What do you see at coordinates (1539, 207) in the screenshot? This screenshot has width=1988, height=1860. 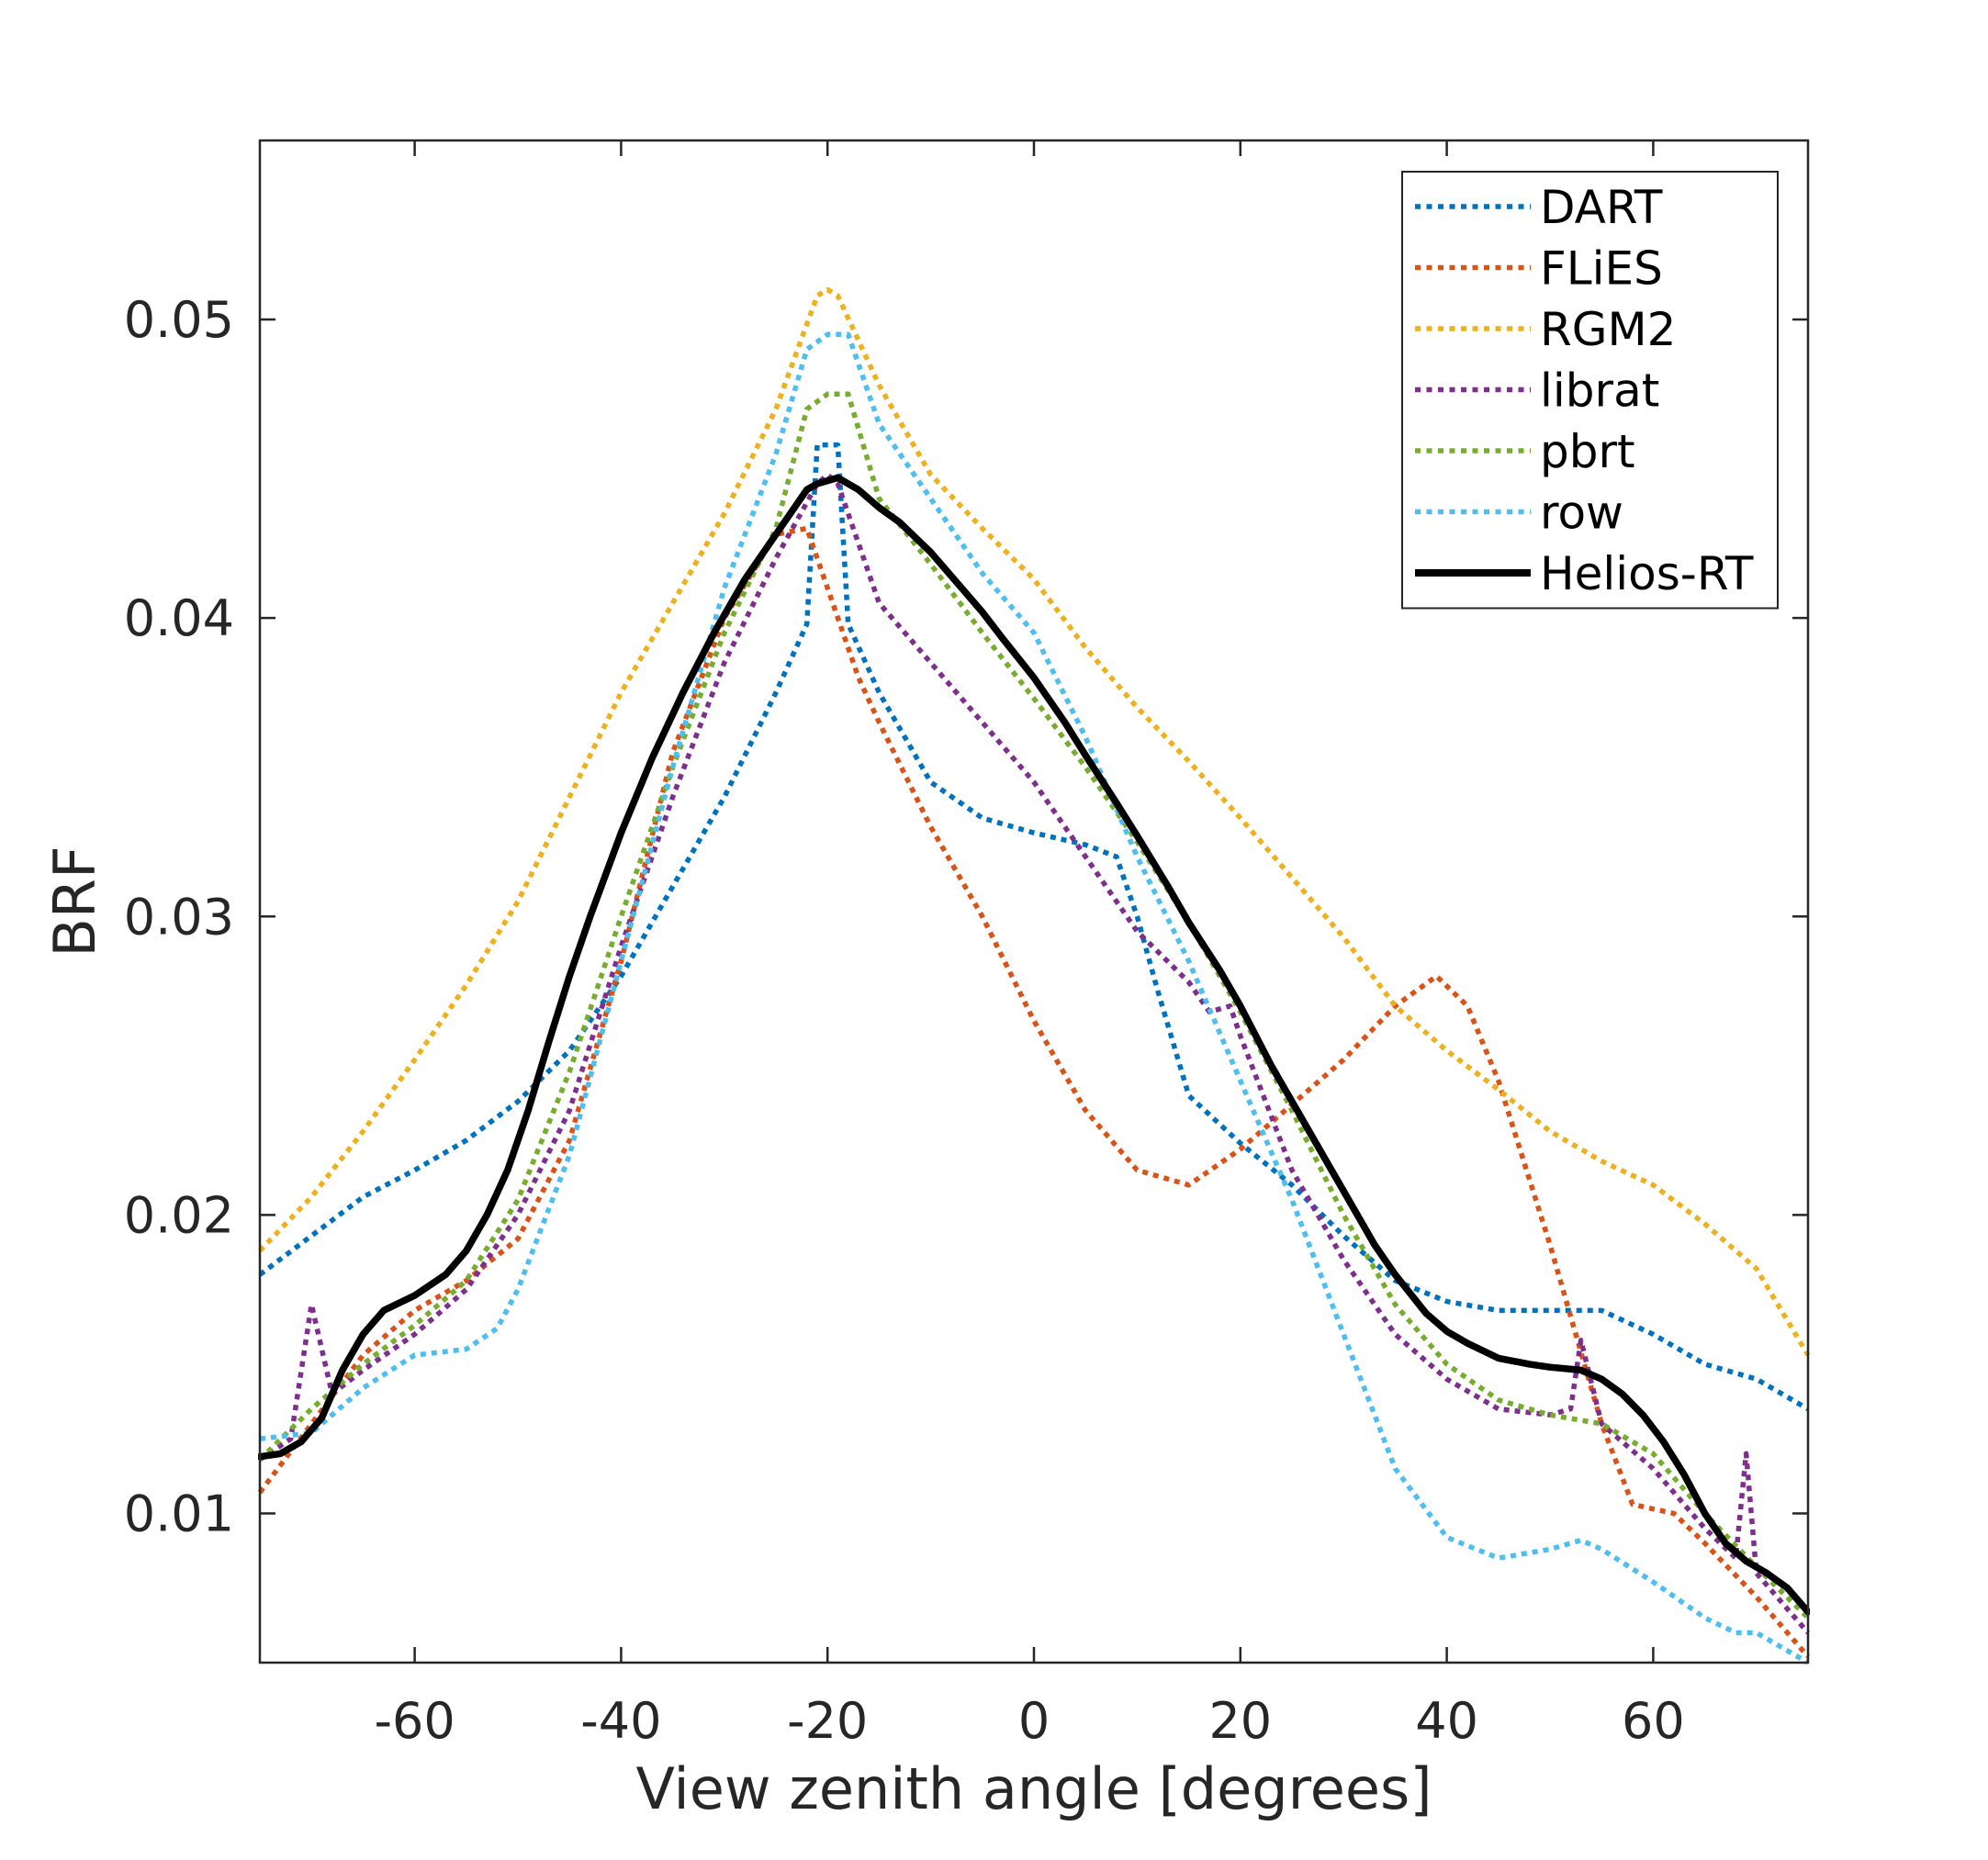 I see `legend-item: DART` at bounding box center [1539, 207].